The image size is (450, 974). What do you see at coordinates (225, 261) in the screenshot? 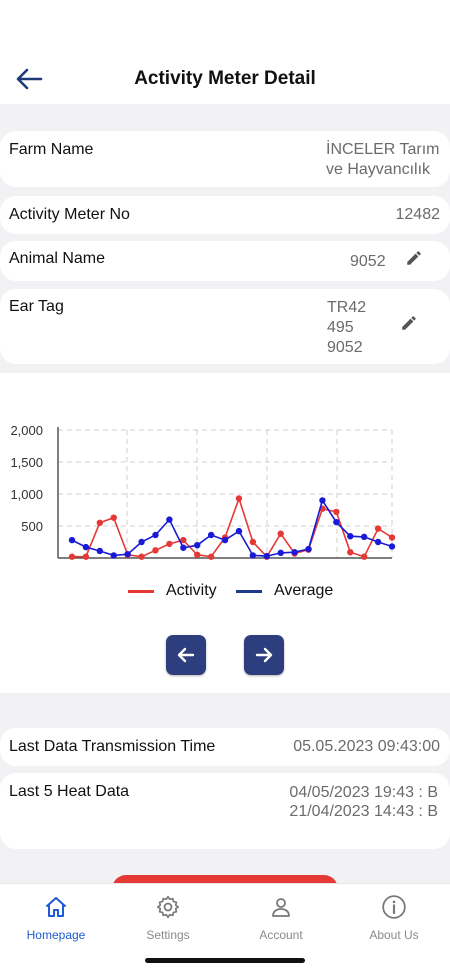
I see `animal-name-card: Animal Name 9052` at bounding box center [225, 261].